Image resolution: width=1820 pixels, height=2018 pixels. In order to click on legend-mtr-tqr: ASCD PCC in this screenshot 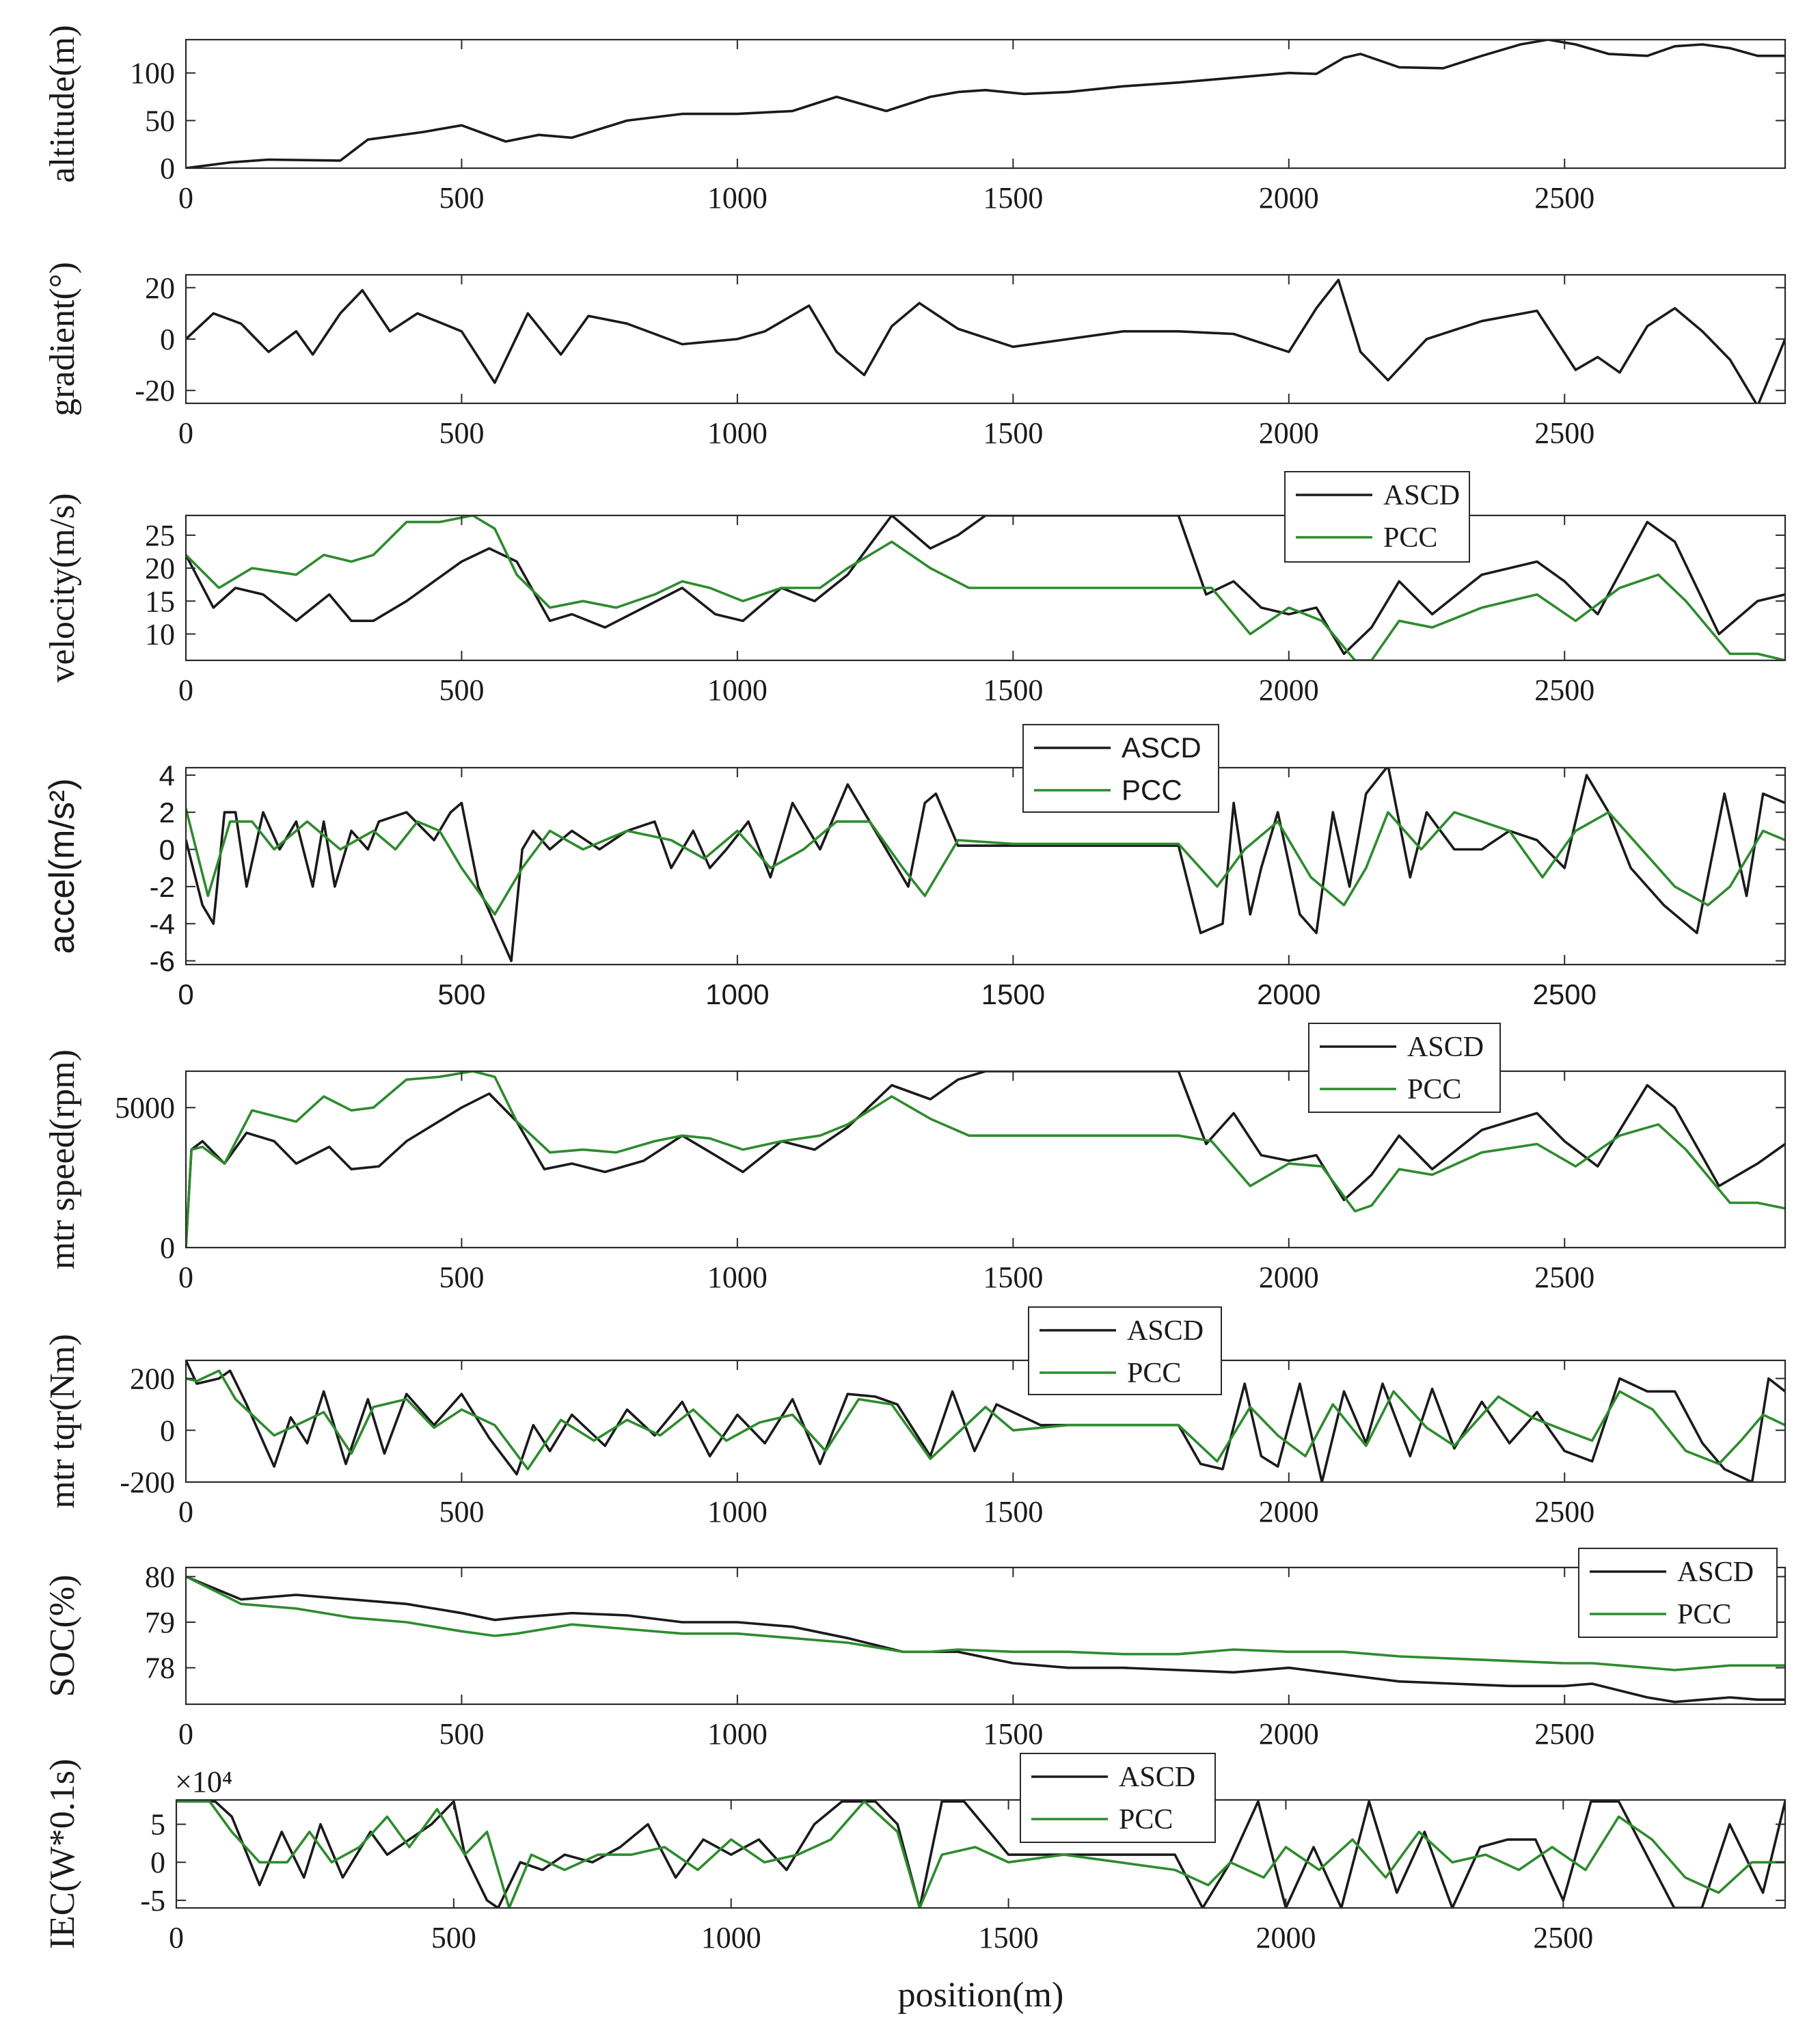, I will do `click(1125, 1351)`.